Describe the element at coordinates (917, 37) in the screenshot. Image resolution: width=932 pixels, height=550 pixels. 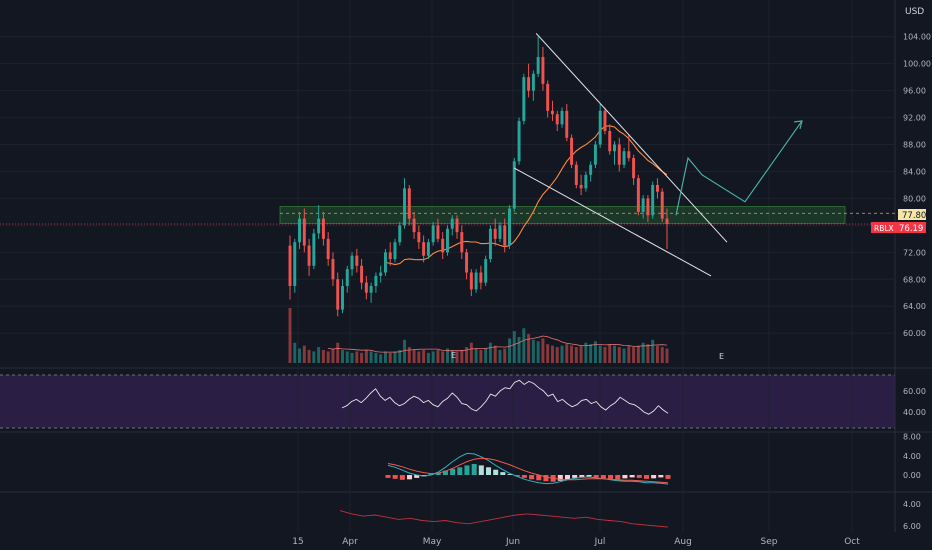
I see `price-tick-label: 104.00` at that location.